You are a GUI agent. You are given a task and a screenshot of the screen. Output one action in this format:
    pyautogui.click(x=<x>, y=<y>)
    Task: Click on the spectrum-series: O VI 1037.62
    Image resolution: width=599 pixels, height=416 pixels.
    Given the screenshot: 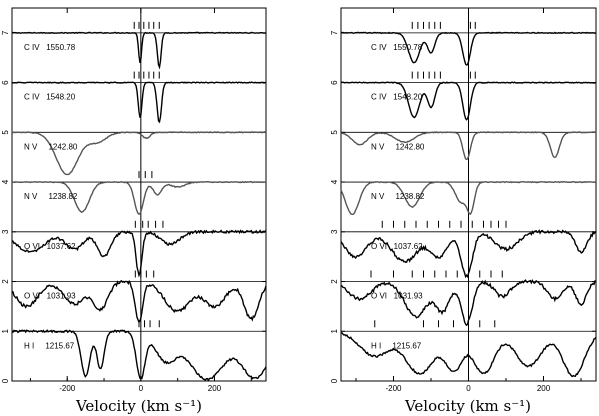 What is the action you would take?
    pyautogui.click(x=139, y=249)
    